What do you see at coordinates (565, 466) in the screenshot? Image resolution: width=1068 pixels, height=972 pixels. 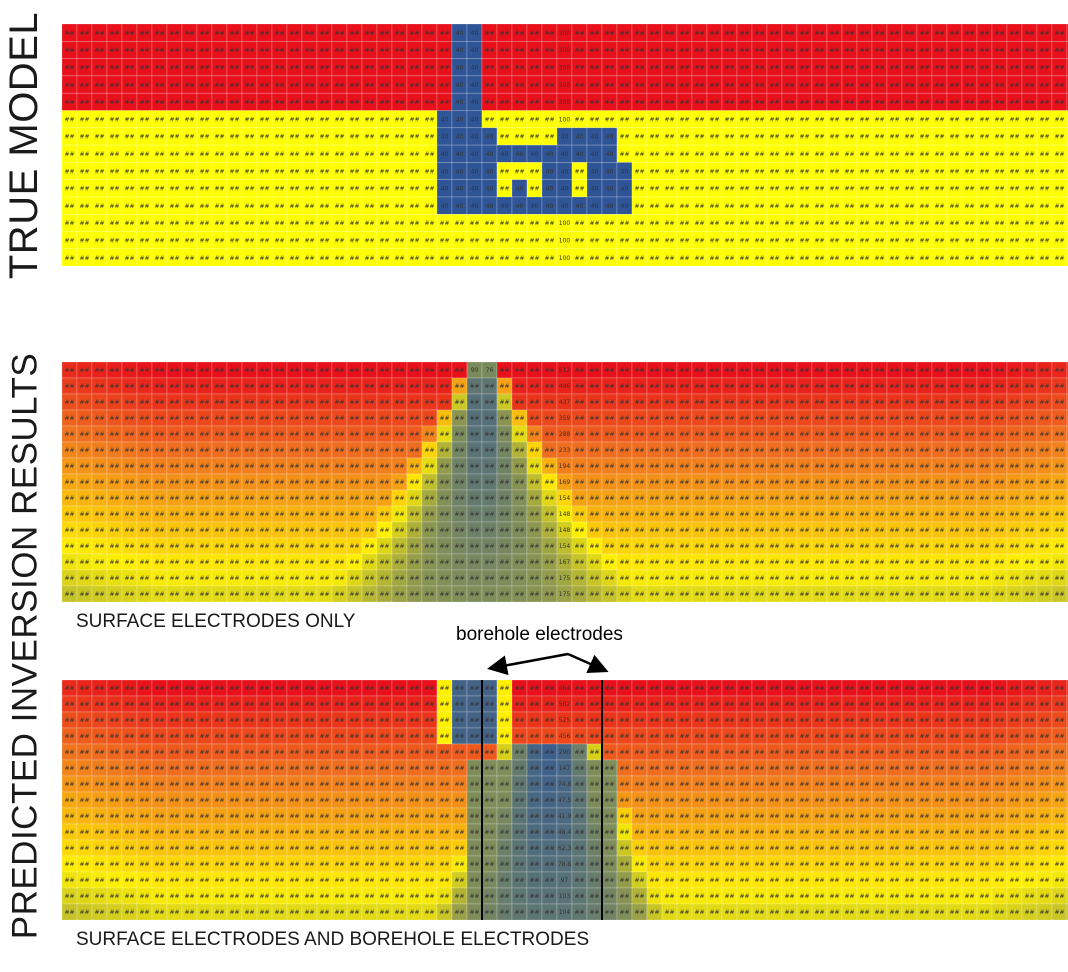 I see `cell-label: 194` at bounding box center [565, 466].